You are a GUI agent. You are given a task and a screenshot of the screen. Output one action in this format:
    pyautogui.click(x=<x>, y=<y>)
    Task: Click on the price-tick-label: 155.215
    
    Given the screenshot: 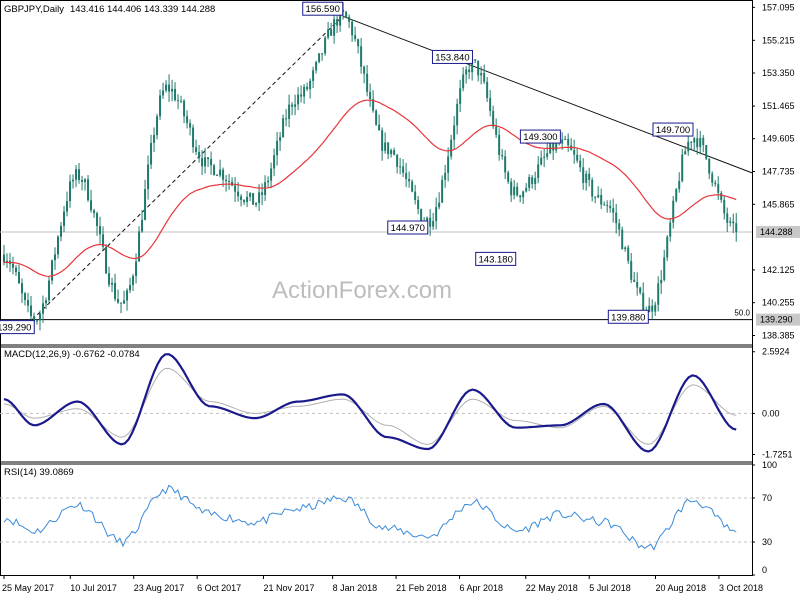 What is the action you would take?
    pyautogui.click(x=778, y=40)
    